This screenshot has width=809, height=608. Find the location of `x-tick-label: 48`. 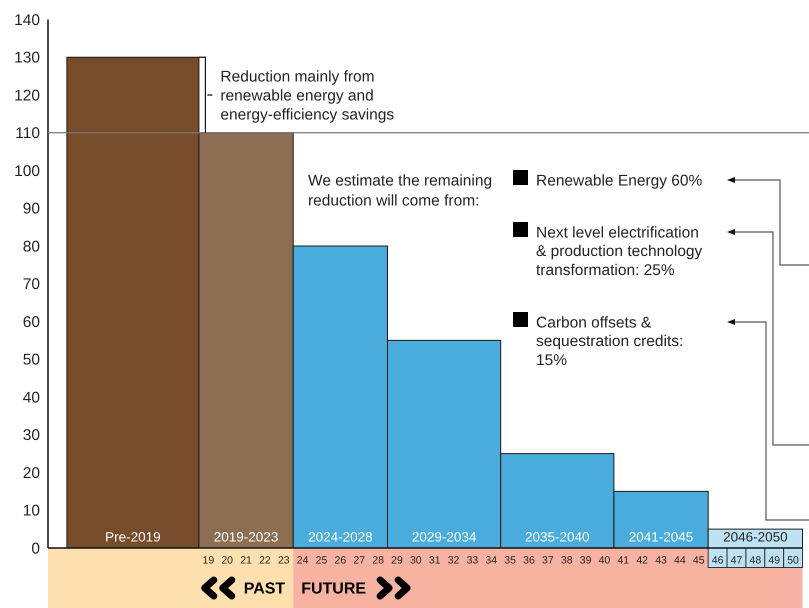

x-tick-label: 48 is located at coordinates (756, 560).